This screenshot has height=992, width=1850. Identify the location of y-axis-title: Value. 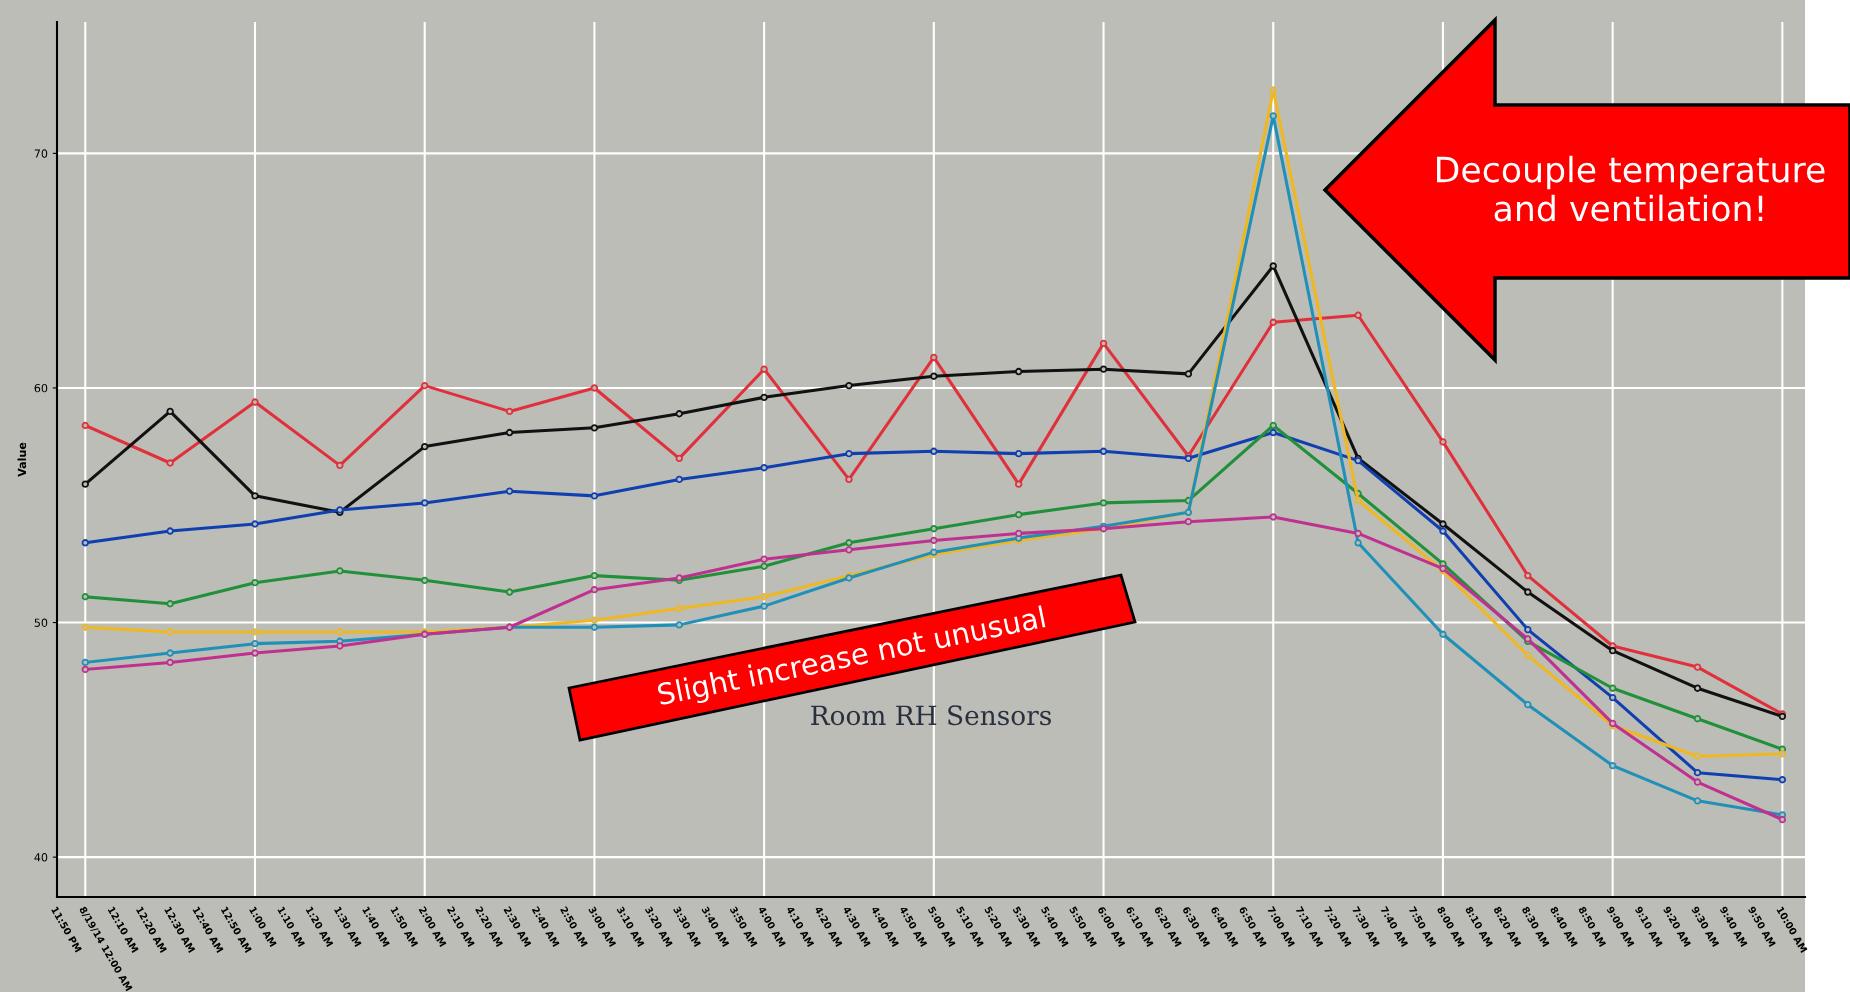
(22, 459).